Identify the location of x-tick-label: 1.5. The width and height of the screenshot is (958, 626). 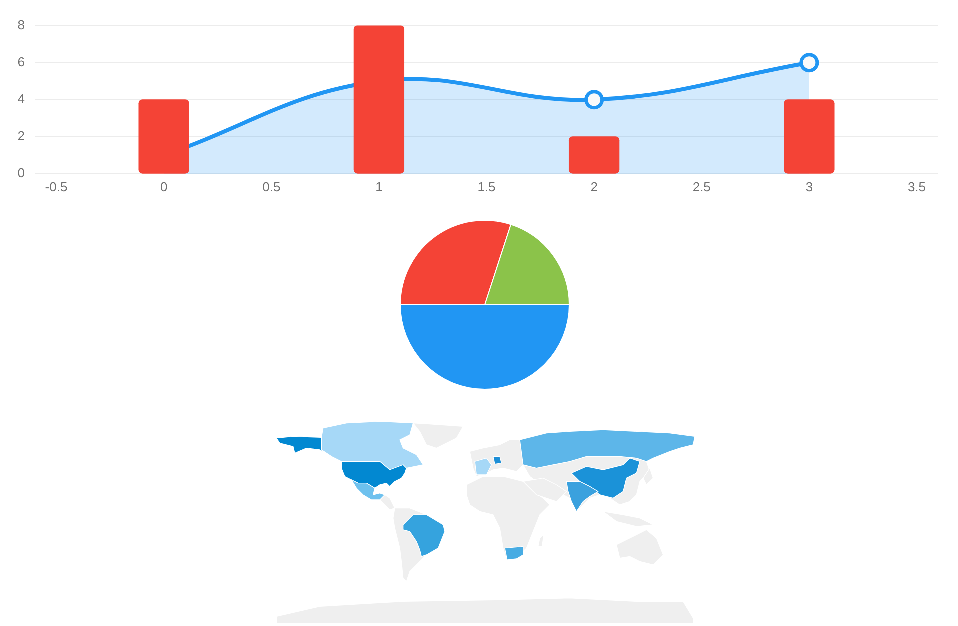
(487, 186).